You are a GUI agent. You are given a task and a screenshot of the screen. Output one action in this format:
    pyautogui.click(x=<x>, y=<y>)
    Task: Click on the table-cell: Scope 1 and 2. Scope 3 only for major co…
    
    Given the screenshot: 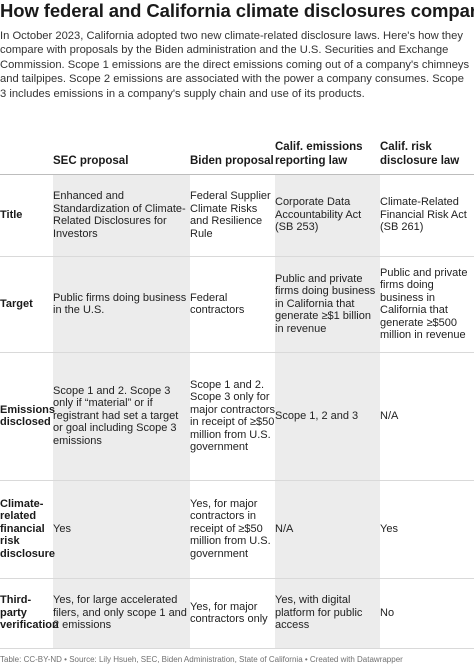 What is the action you would take?
    pyautogui.click(x=232, y=416)
    